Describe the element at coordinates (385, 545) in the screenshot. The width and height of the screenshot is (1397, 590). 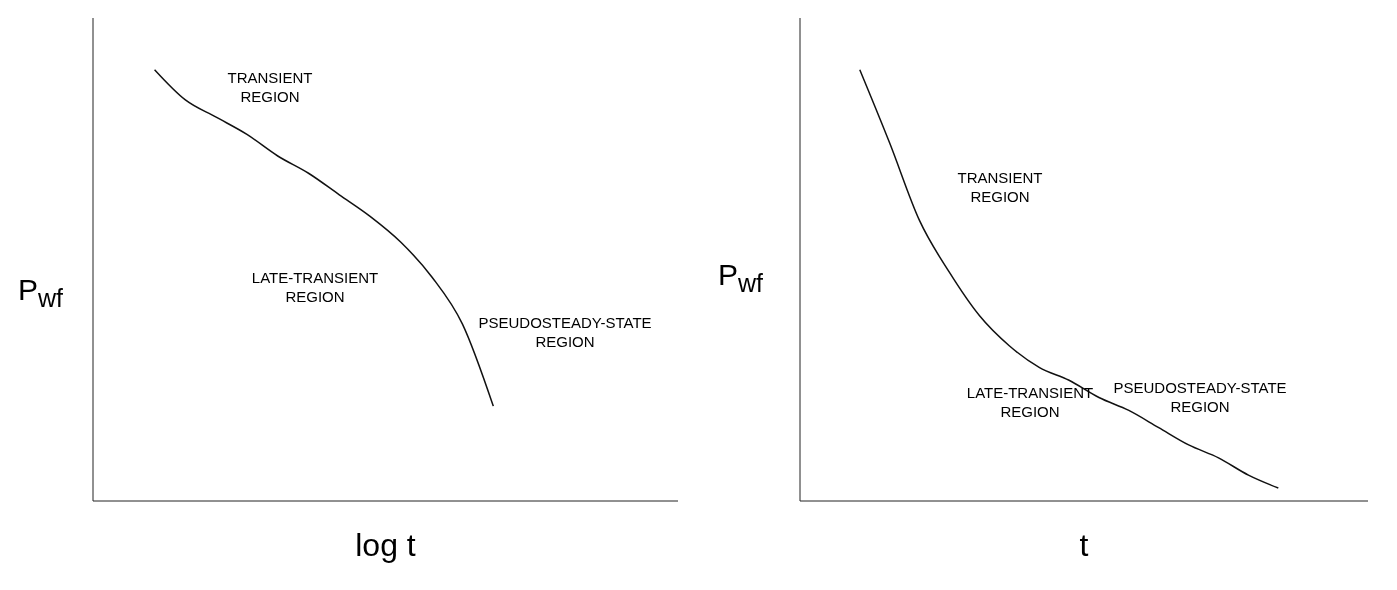
I see `x-axis-title: log t` at that location.